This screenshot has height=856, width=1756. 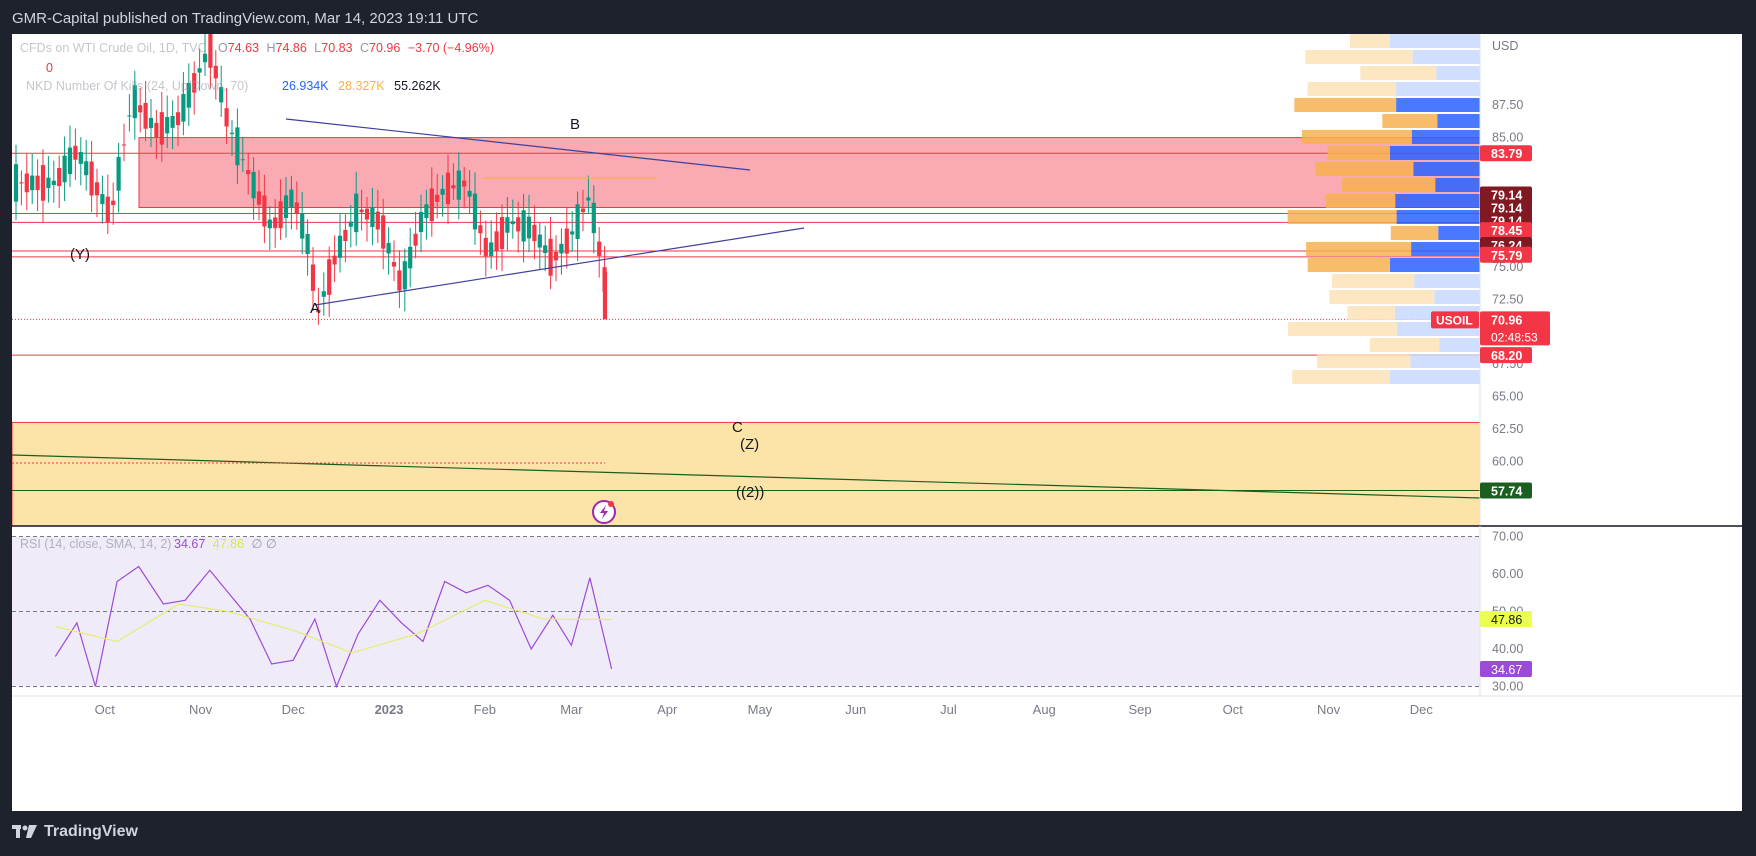 I want to click on legend-c-label: C, so click(x=364, y=48).